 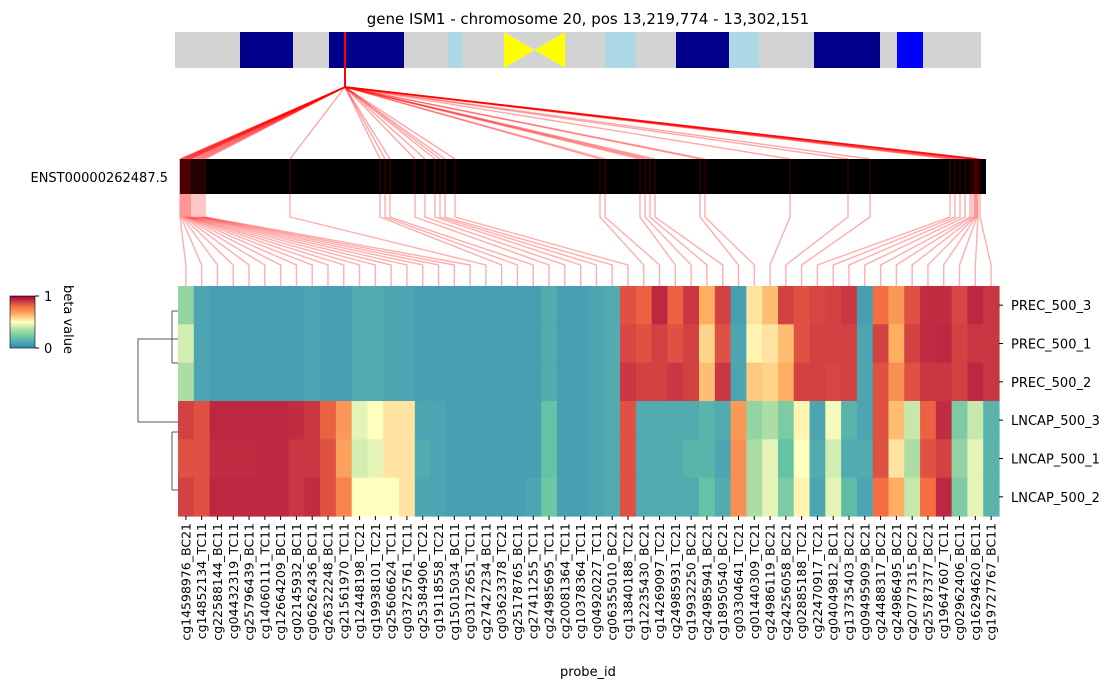 What do you see at coordinates (42, 321) in the screenshot?
I see `colorbar: 1 0 beta value` at bounding box center [42, 321].